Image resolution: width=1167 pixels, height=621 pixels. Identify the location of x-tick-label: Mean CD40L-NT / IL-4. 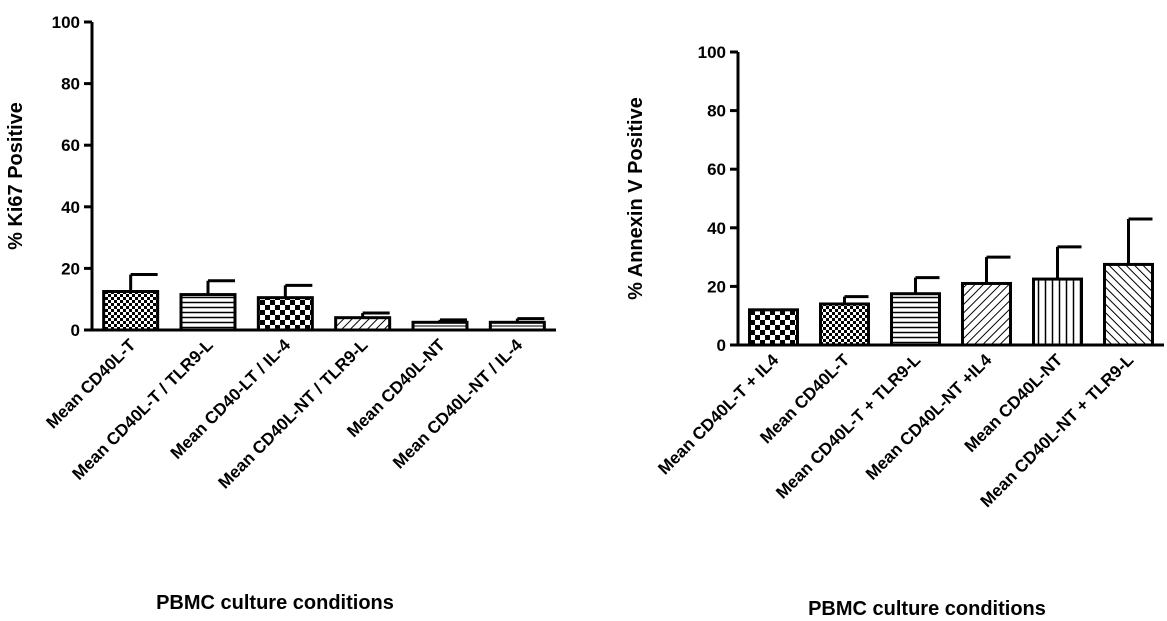
(457, 403).